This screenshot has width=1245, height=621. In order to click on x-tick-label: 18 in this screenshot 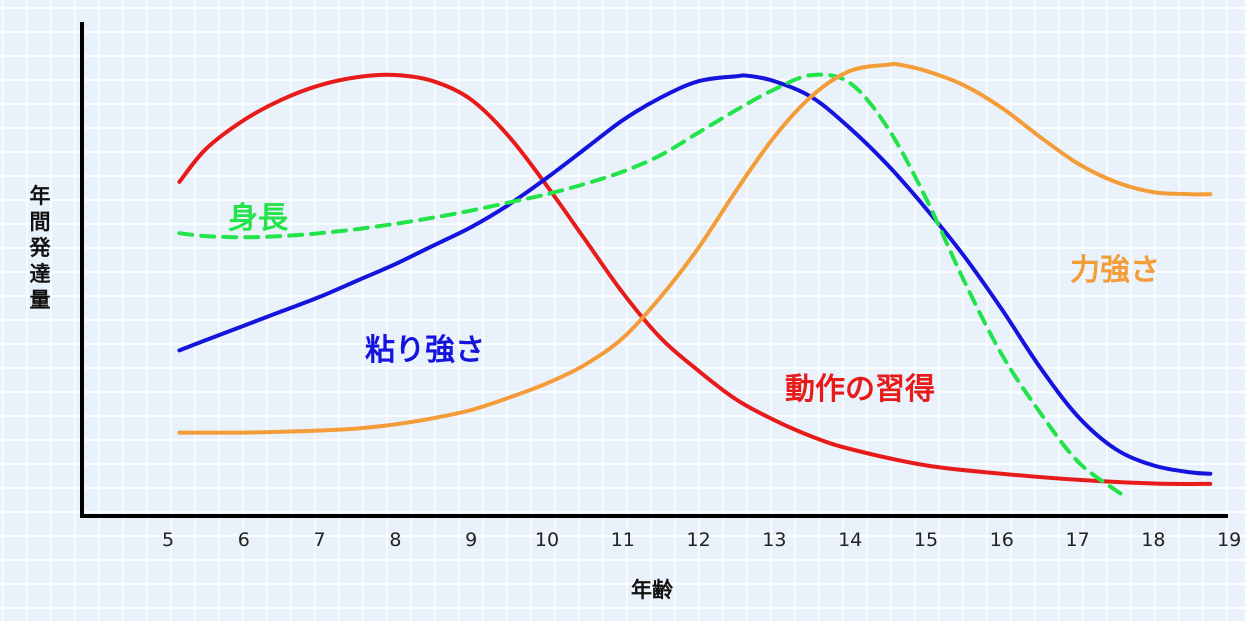, I will do `click(1153, 540)`.